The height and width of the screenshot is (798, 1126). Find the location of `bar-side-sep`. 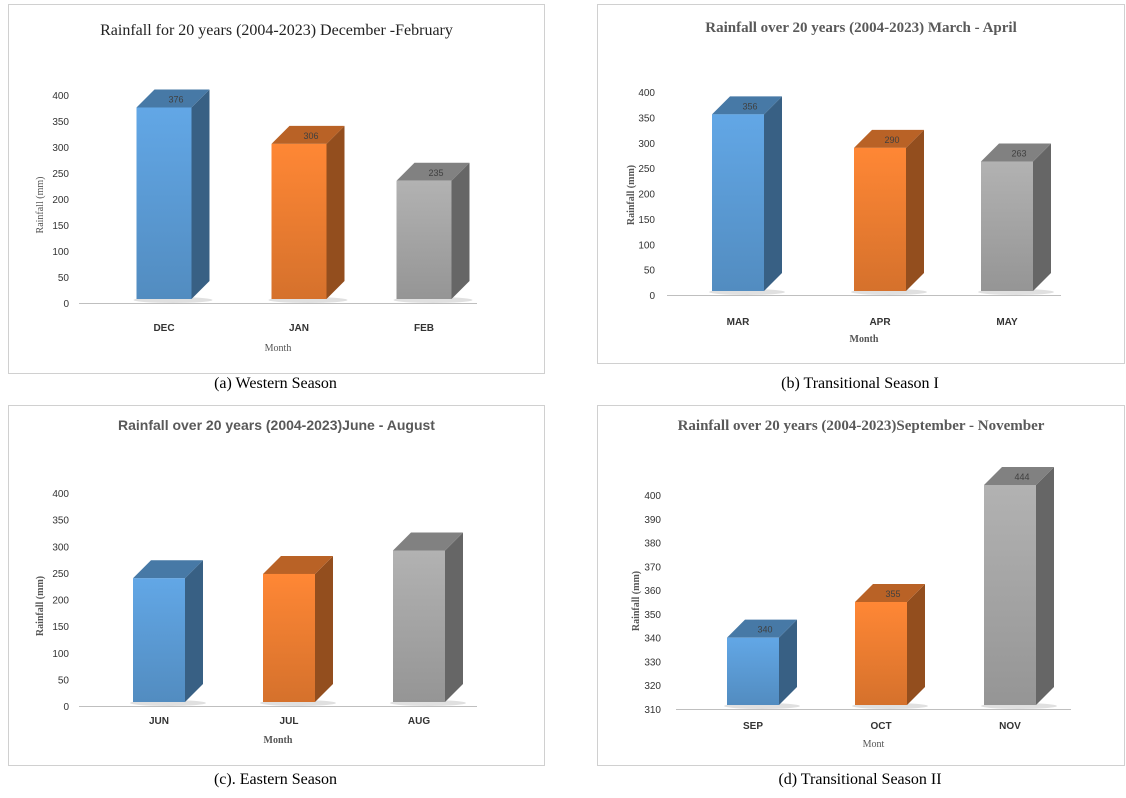

bar-side-sep is located at coordinates (788, 662).